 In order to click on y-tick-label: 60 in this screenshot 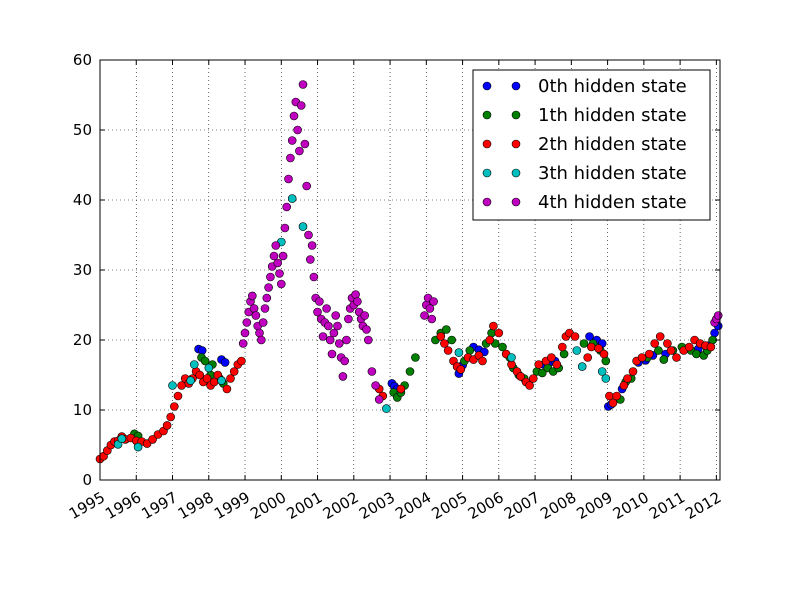, I will do `click(82, 60)`.